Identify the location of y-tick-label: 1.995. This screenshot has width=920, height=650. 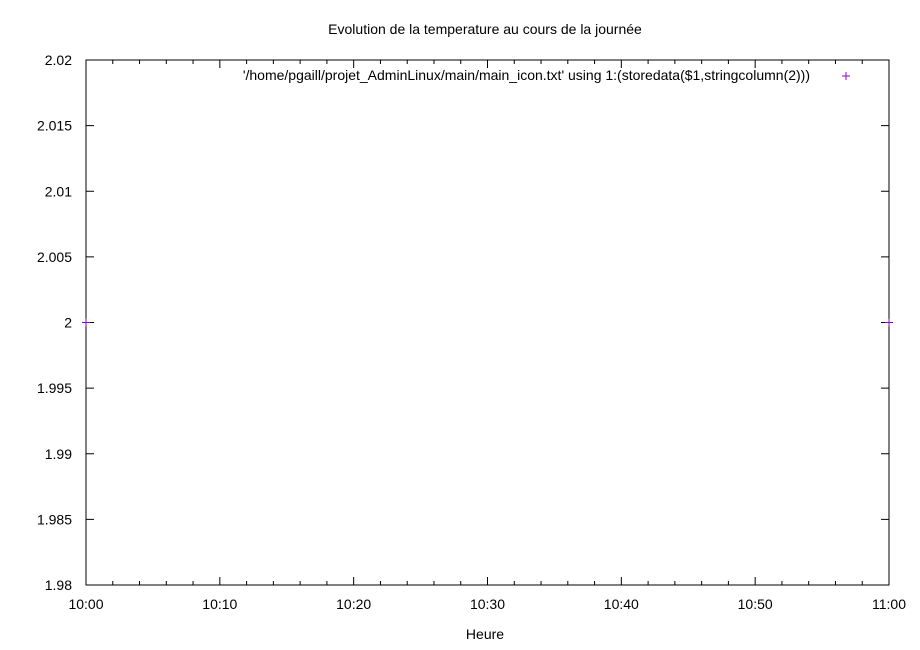
(54, 388).